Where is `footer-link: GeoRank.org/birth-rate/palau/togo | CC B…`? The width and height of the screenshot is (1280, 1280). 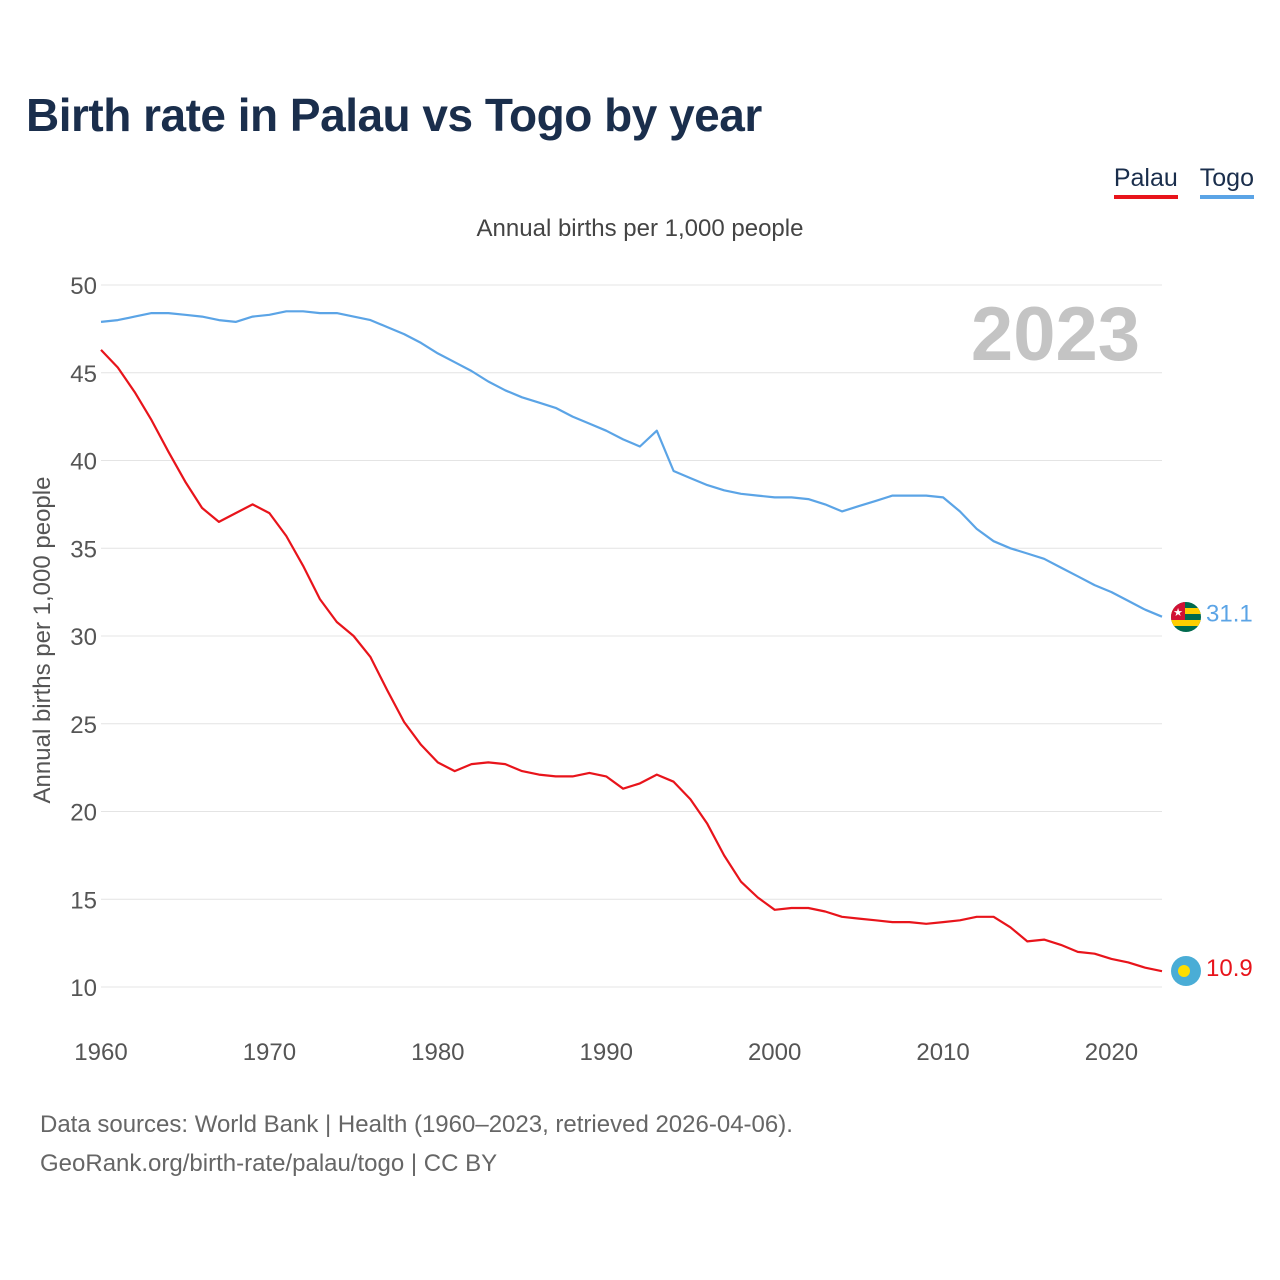
footer-link: GeoRank.org/birth-rate/palau/togo | CC B… is located at coordinates (269, 1163).